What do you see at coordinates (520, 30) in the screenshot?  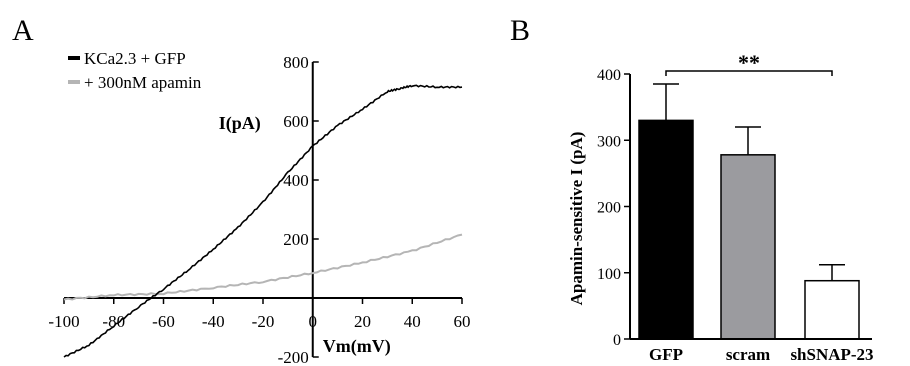 I see `panel-label-b: B` at bounding box center [520, 30].